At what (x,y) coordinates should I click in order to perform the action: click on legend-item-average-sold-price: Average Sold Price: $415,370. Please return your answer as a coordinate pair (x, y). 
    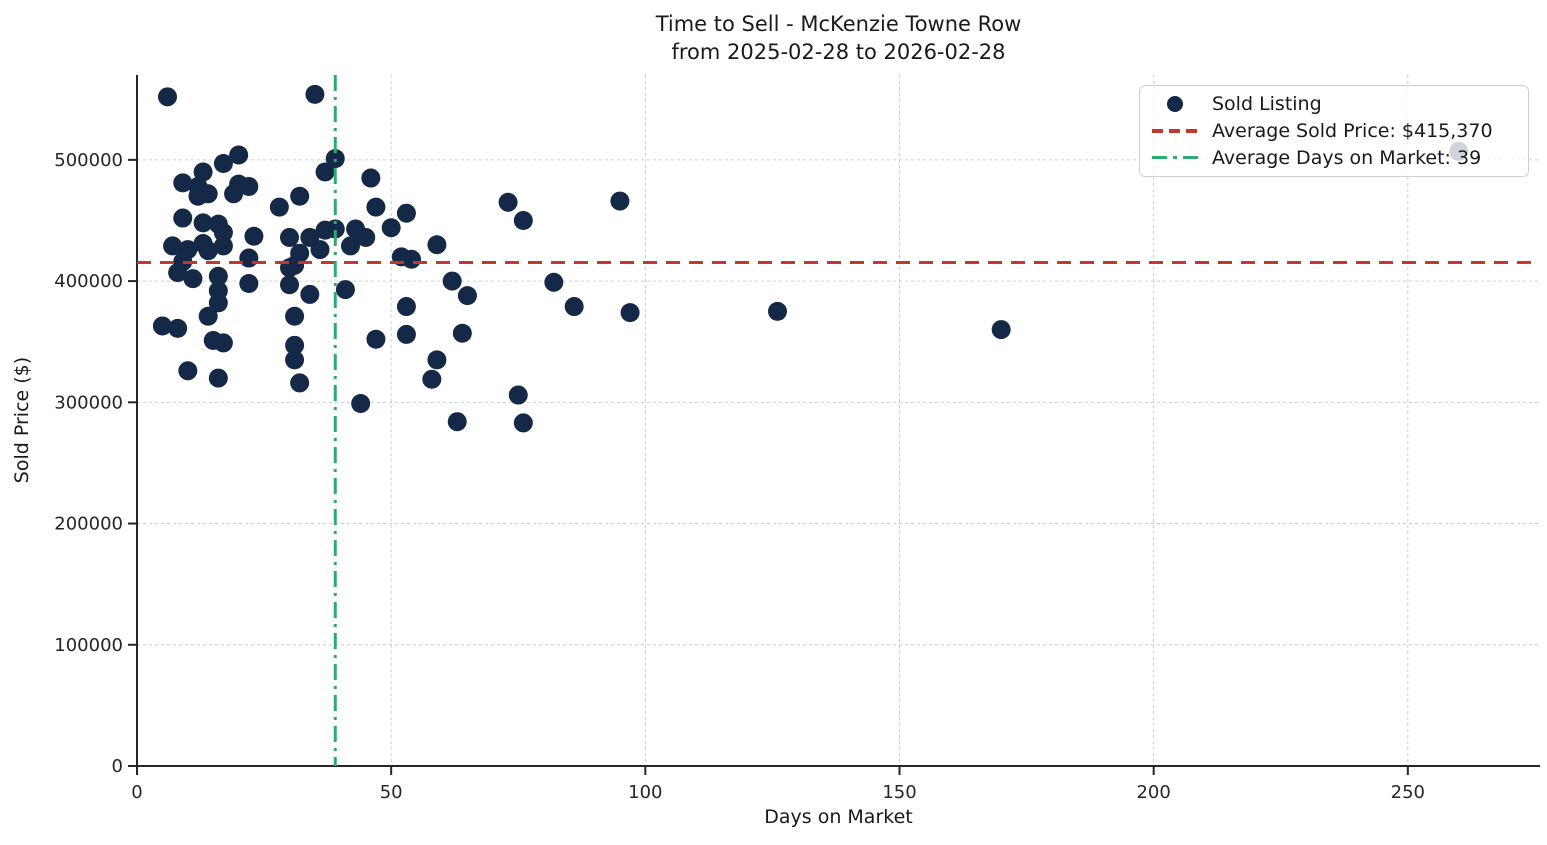
    Looking at the image, I should click on (1334, 131).